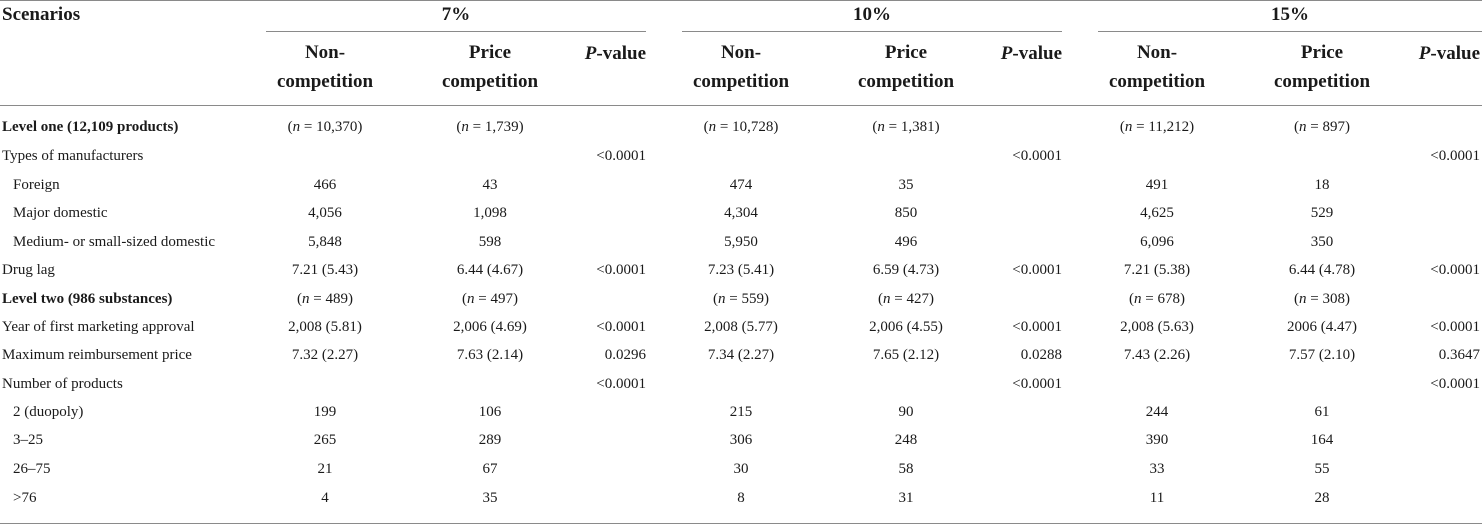 Image resolution: width=1482 pixels, height=529 pixels. What do you see at coordinates (490, 440) in the screenshot?
I see `table-cell: 289` at bounding box center [490, 440].